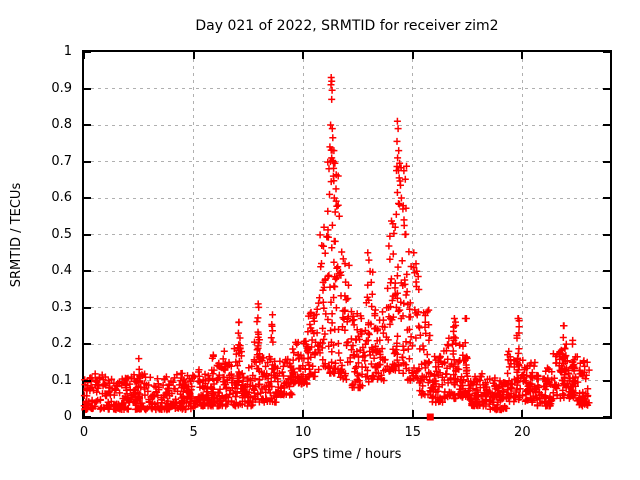  Describe the element at coordinates (303, 432) in the screenshot. I see `x-tick-label: 10` at that location.